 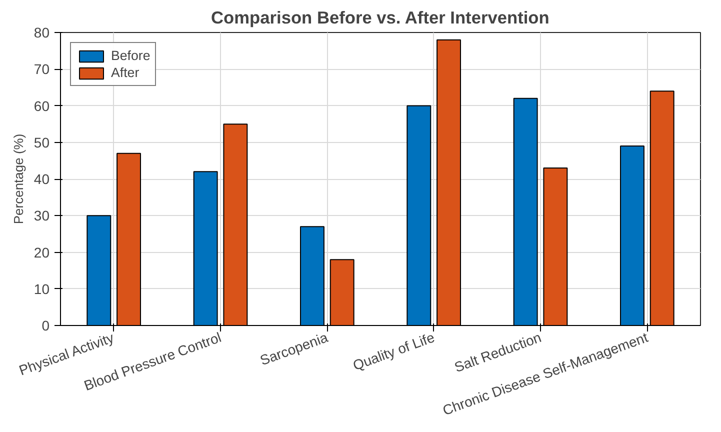 I want to click on y-tick-label: 10, so click(x=42, y=288).